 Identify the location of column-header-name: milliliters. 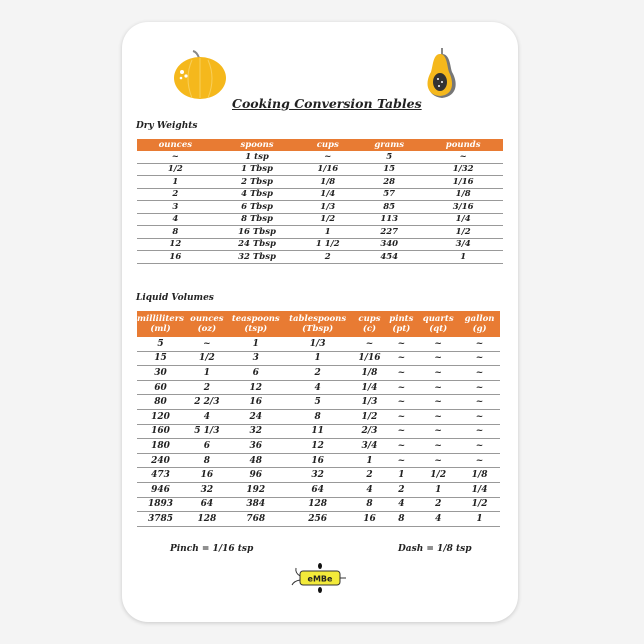
(160, 319).